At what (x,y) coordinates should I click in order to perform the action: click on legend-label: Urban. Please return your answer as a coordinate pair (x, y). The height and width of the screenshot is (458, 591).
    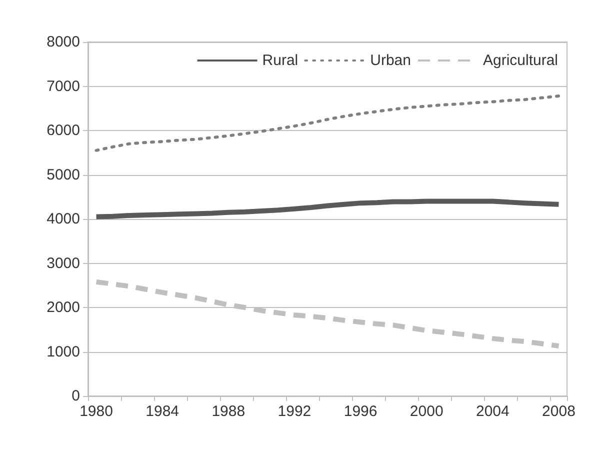
    Looking at the image, I should click on (390, 60).